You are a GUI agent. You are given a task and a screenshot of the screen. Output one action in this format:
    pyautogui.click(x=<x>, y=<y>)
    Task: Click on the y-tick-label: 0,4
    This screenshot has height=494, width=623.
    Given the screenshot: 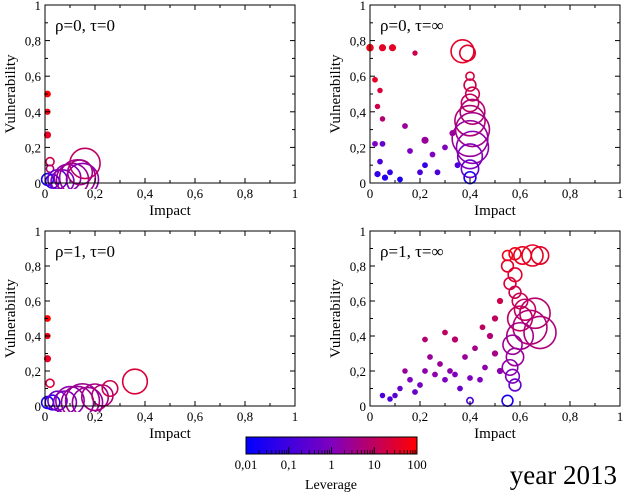 What is the action you would take?
    pyautogui.click(x=33, y=336)
    